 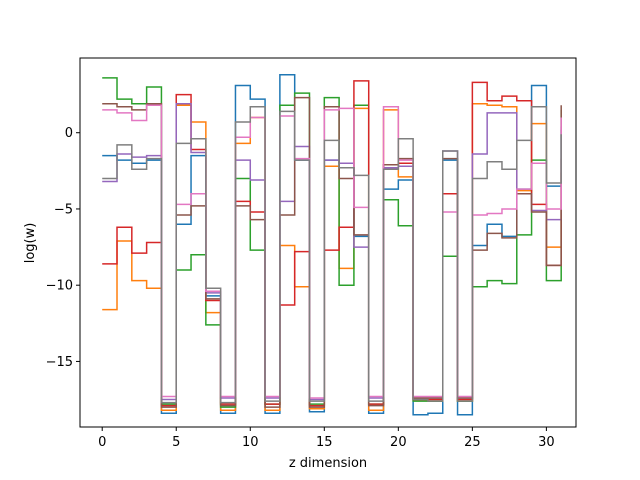 What do you see at coordinates (59, 362) in the screenshot?
I see `y-tick-label: −15` at bounding box center [59, 362].